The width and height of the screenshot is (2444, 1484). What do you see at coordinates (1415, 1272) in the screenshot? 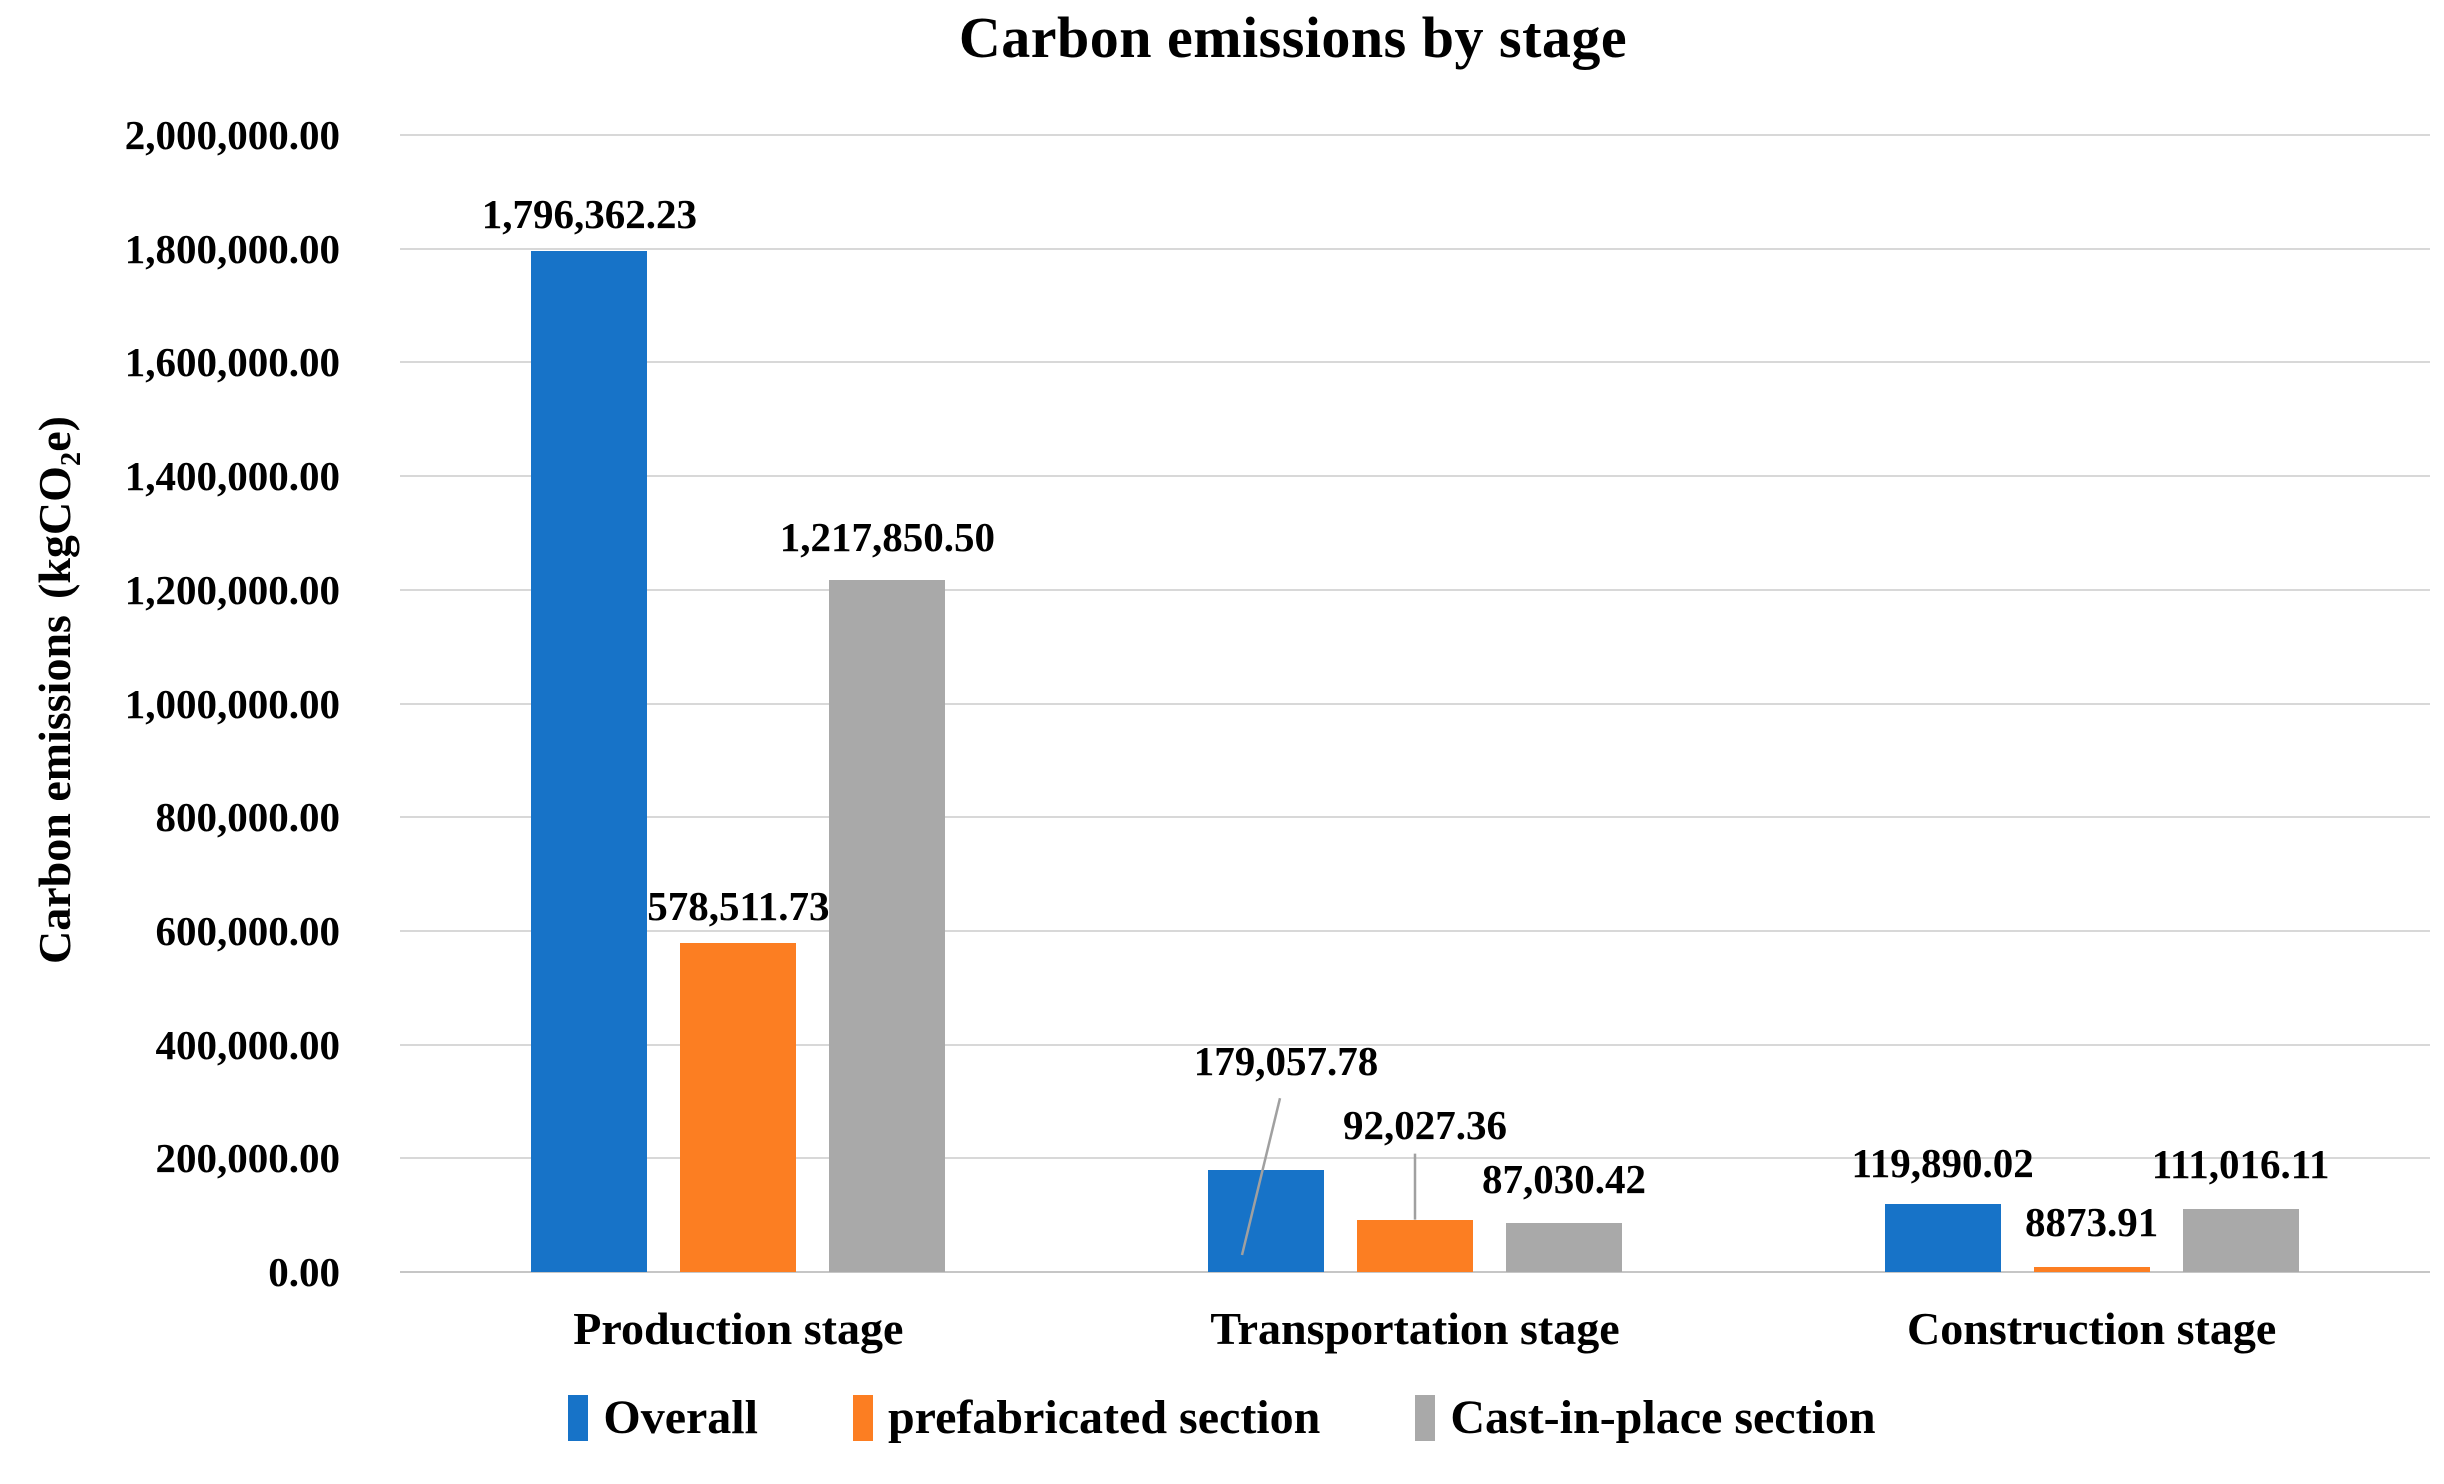
I see `x-axis-line` at bounding box center [1415, 1272].